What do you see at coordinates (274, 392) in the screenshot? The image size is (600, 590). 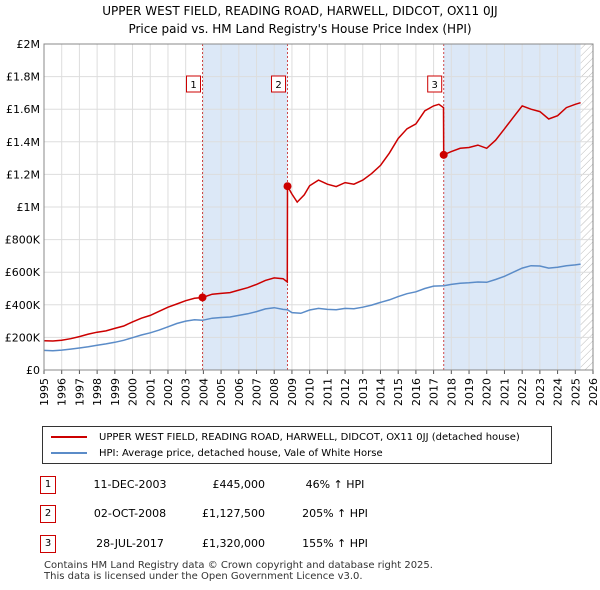 I see `x-tick-label: 2008` at bounding box center [274, 392].